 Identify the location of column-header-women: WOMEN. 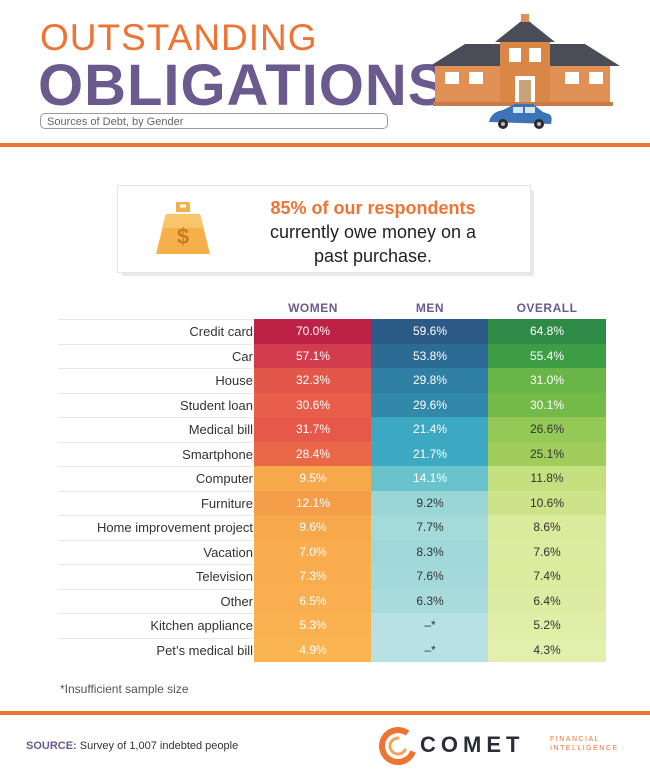
(313, 308).